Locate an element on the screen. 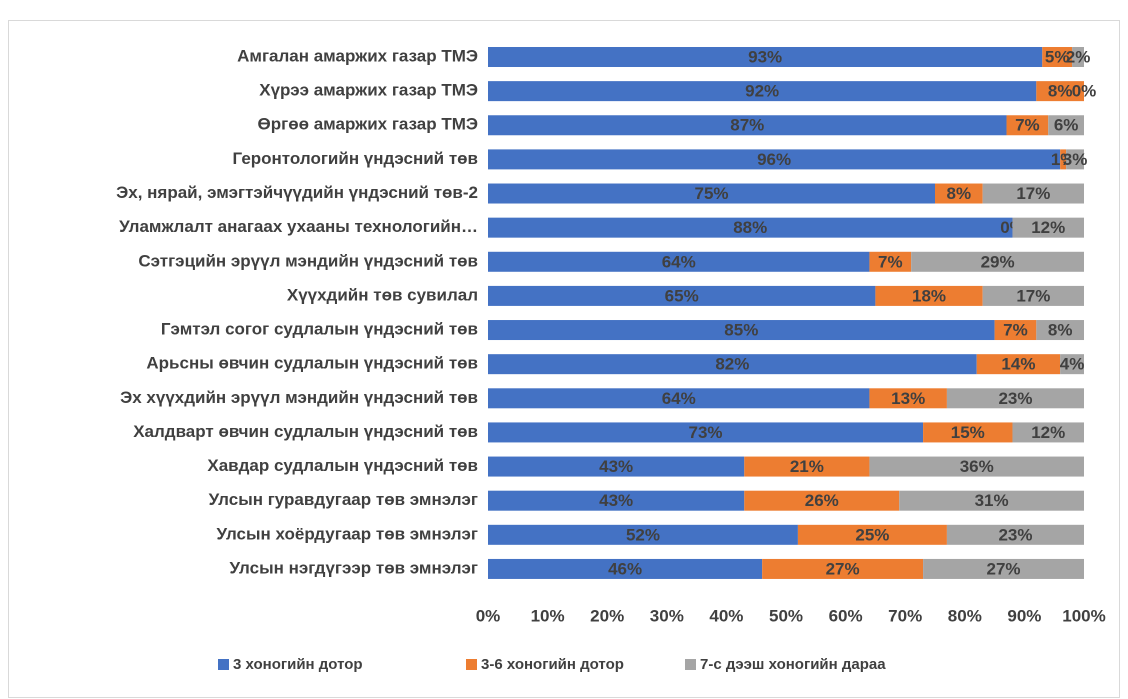 This screenshot has height=699, width=1128. x-tick-label: 30% is located at coordinates (667, 615).